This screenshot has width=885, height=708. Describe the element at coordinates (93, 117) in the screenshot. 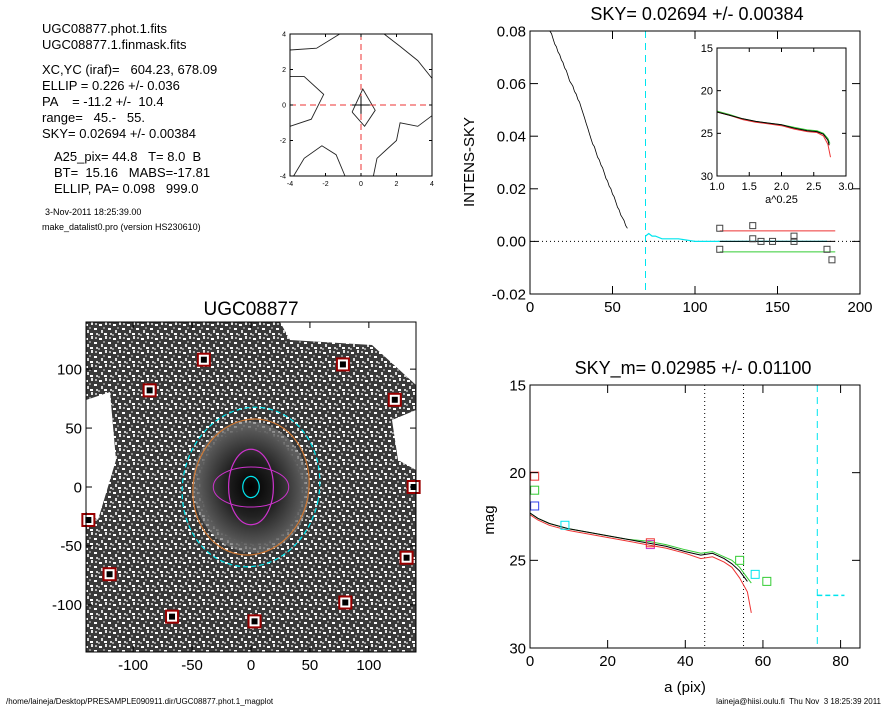

I see `fit-range: range= 45.- 55.` at that location.